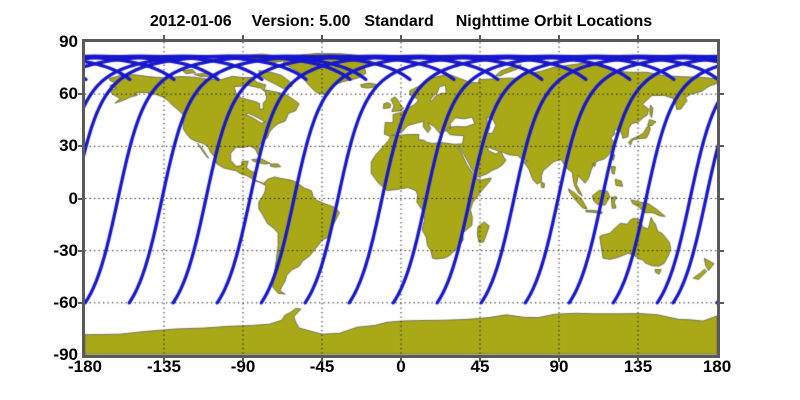 The image size is (800, 400). What do you see at coordinates (85, 366) in the screenshot?
I see `x-tick-label: -180` at bounding box center [85, 366].